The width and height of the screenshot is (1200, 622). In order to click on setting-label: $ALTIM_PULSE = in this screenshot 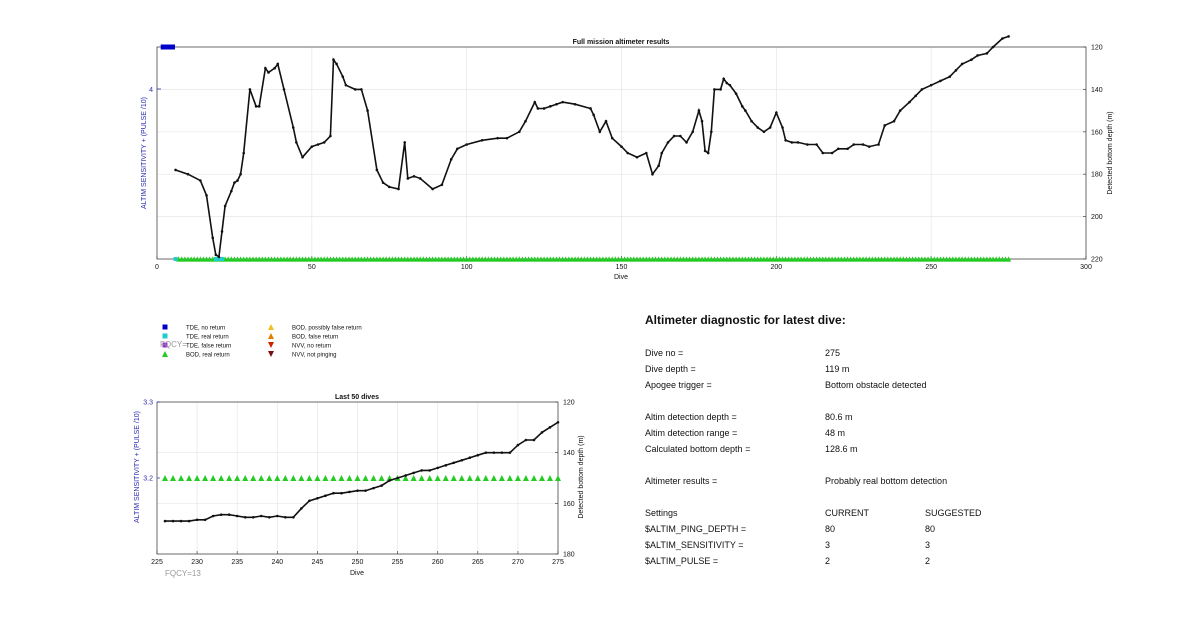, I will do `click(682, 561)`.